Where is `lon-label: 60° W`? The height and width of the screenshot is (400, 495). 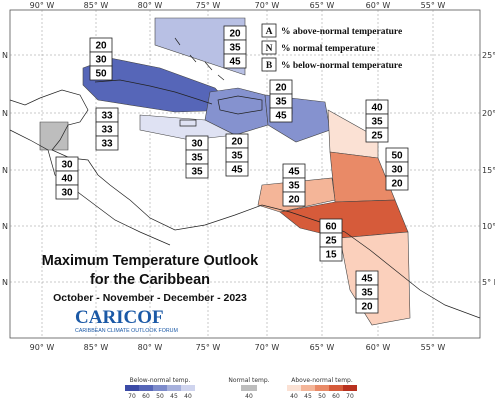
lon-label: 60° W is located at coordinates (378, 347).